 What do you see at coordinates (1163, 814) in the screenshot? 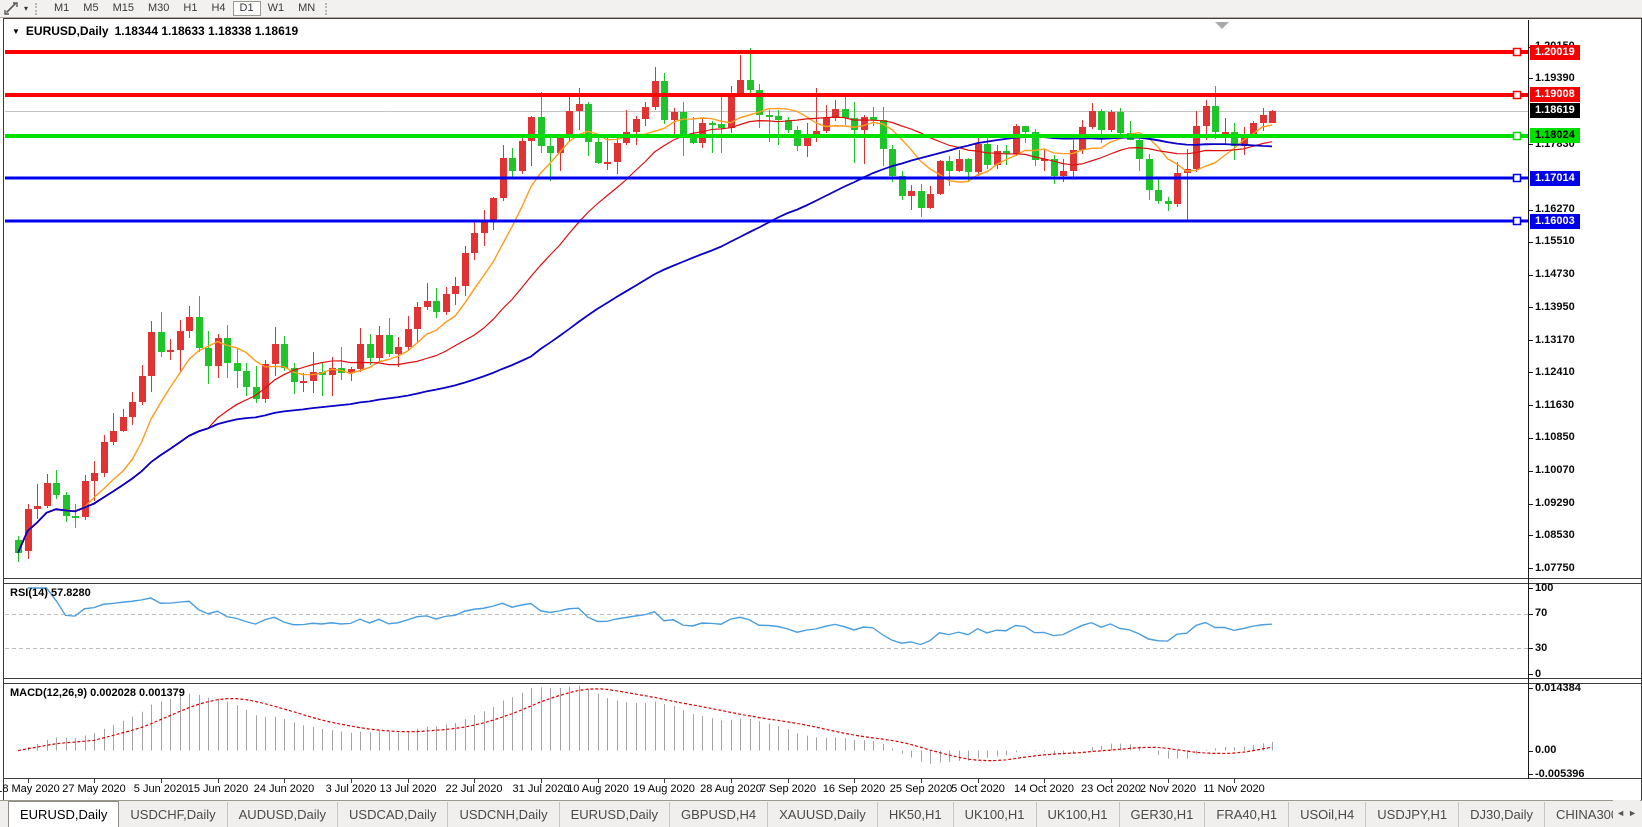
I see `chart-tab-ger30-h1: GER30,H1` at bounding box center [1163, 814].